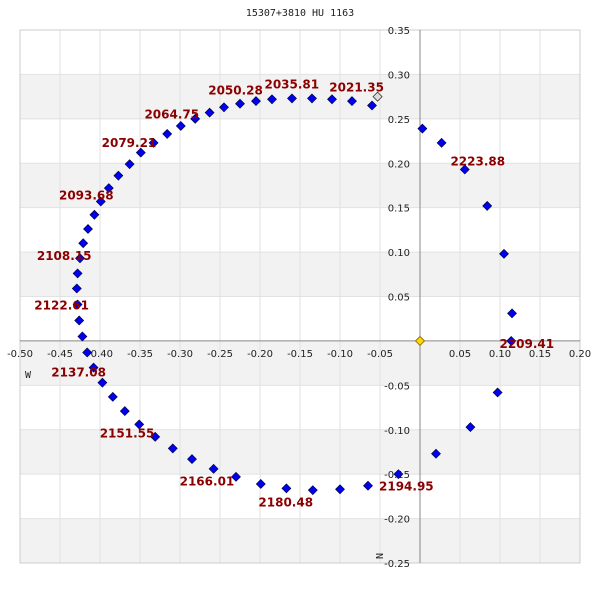 This screenshot has height=600, width=600. What do you see at coordinates (61, 305) in the screenshot?
I see `epoch-label: 2122.61` at bounding box center [61, 305].